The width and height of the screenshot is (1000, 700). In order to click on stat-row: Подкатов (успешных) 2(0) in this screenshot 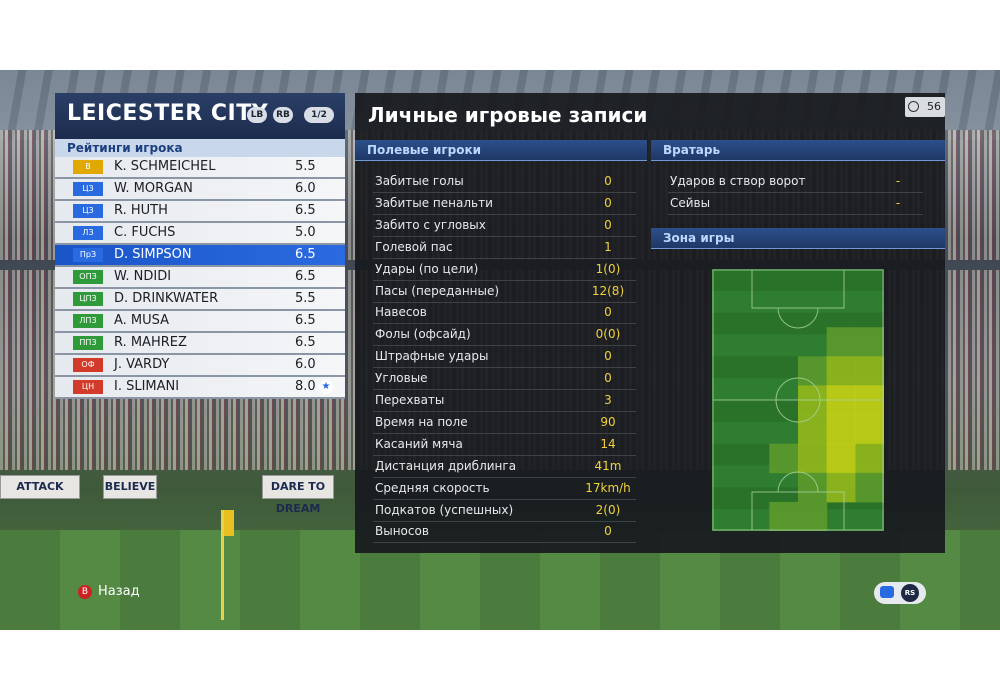, I will do `click(504, 511)`.